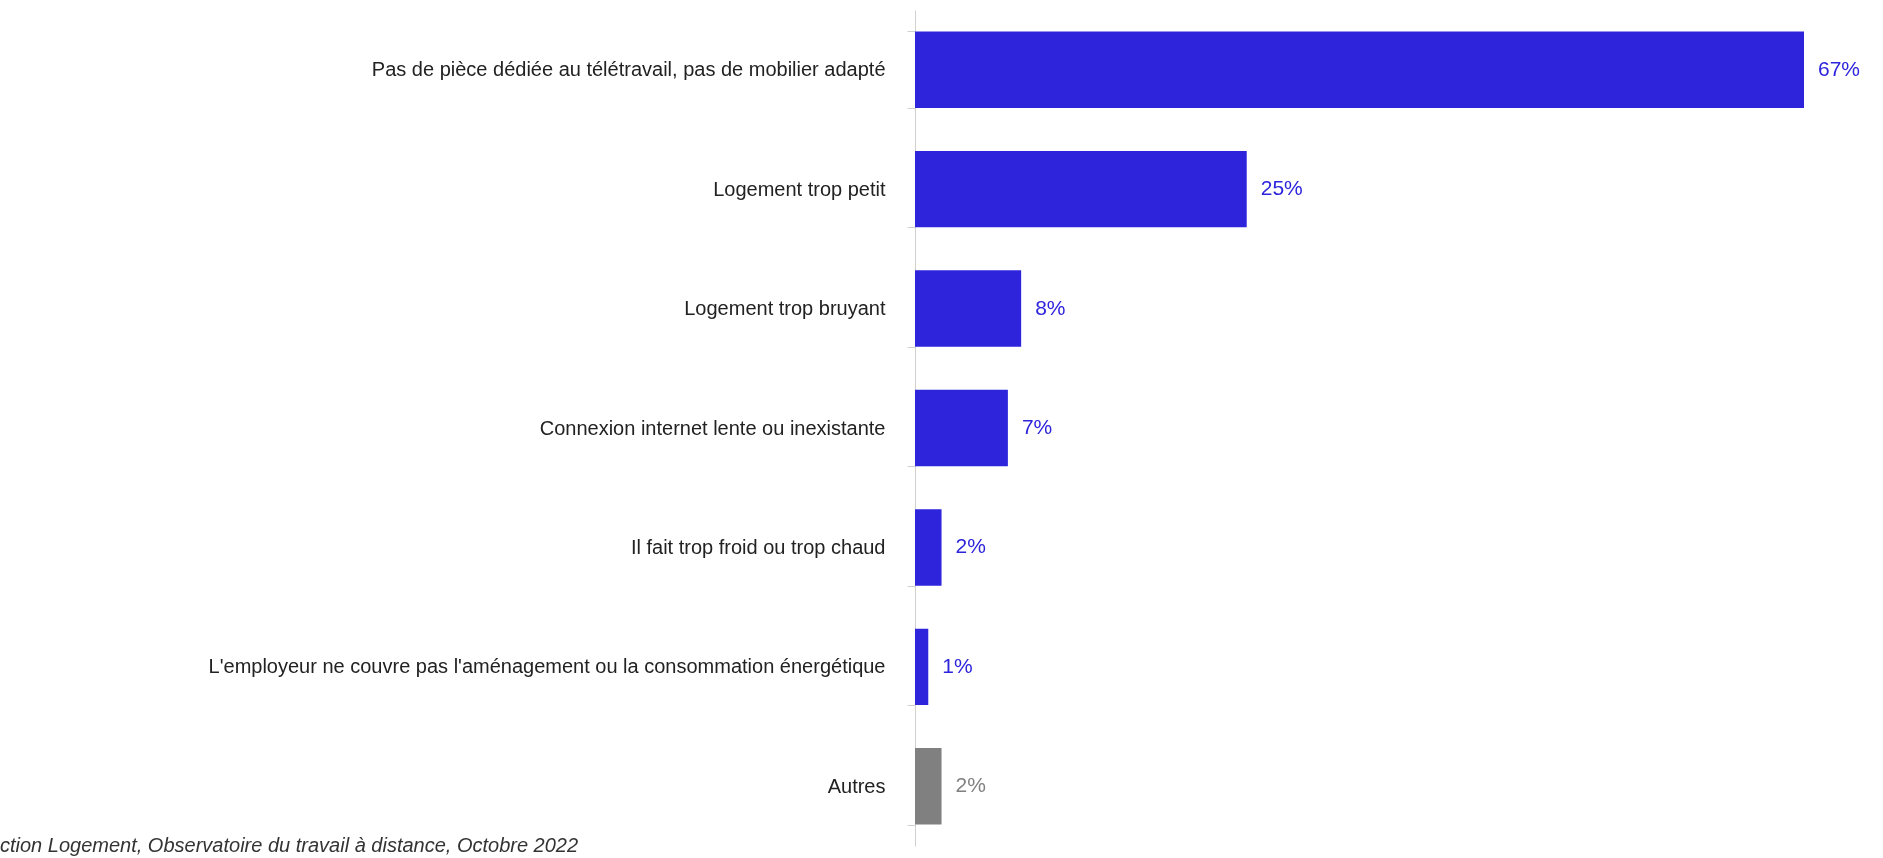 Image resolution: width=1883 pixels, height=858 pixels. Describe the element at coordinates (1839, 68) in the screenshot. I see `data-label: 67%` at that location.